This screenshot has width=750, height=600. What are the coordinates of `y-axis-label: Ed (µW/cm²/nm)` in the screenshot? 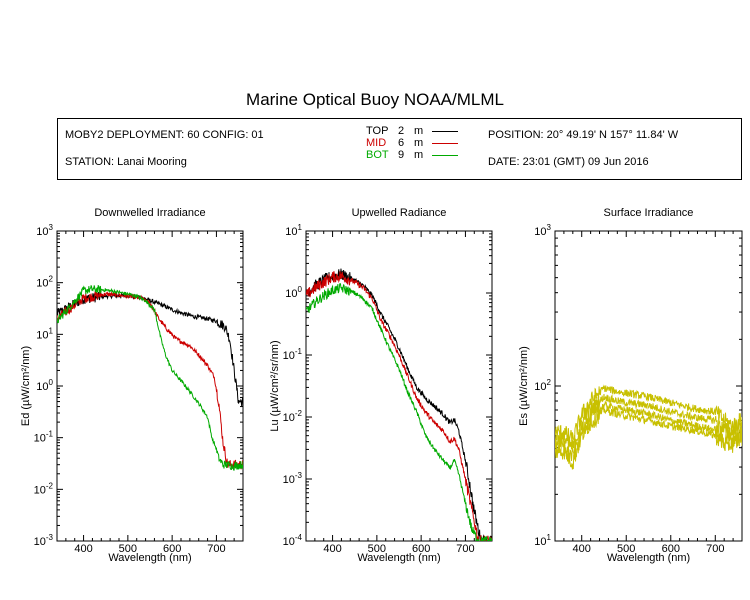 It's located at (26, 386).